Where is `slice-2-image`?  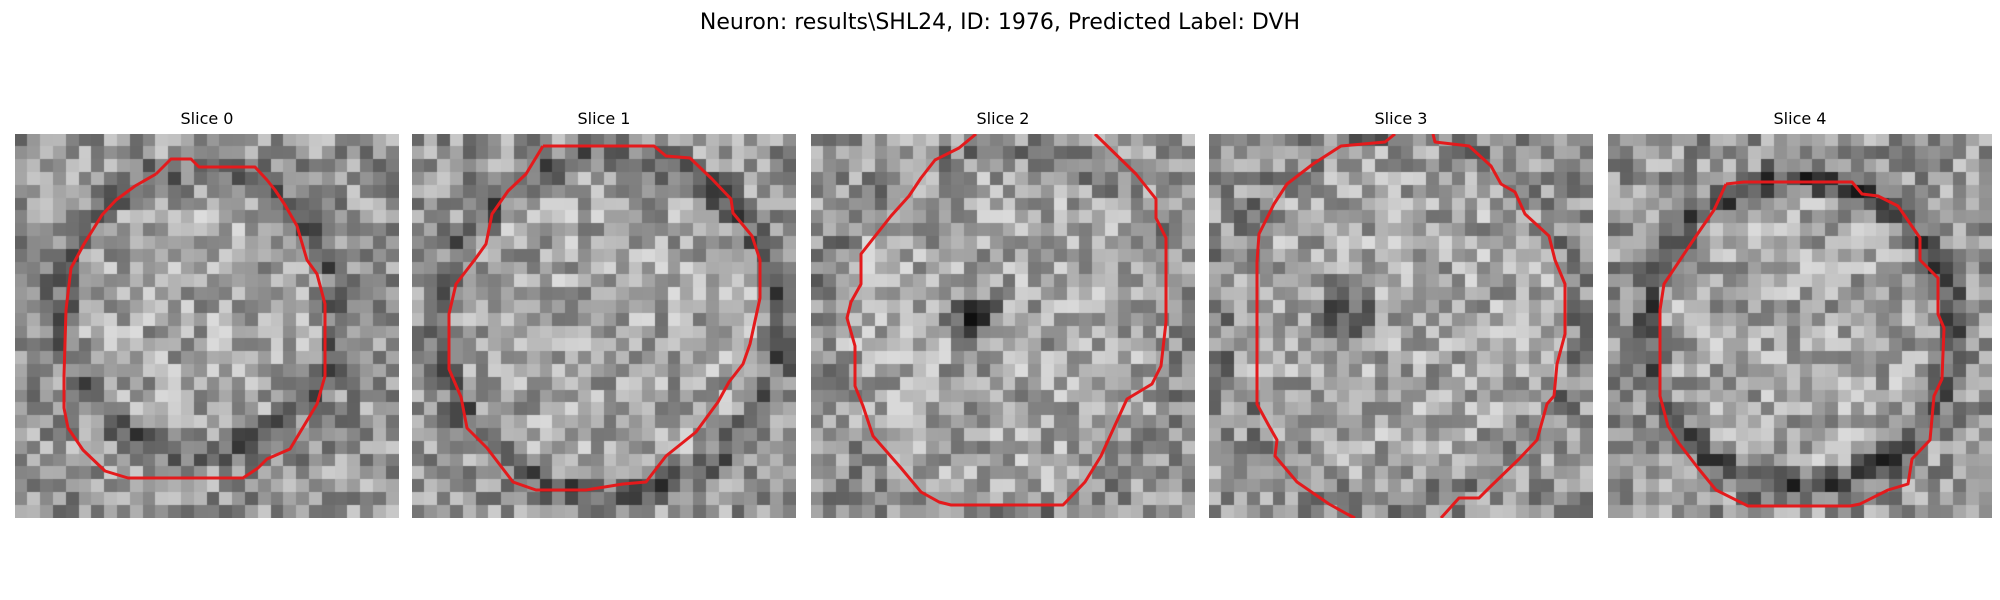 slice-2-image is located at coordinates (1003, 326).